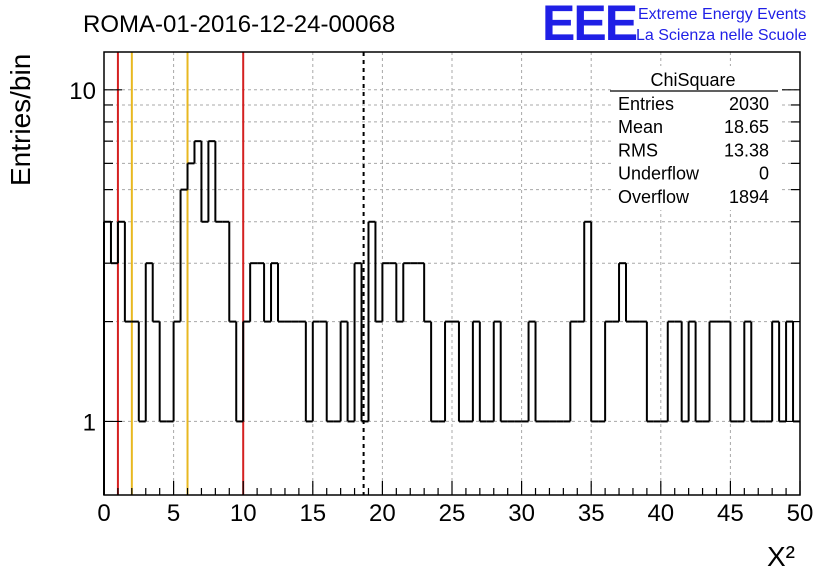 The image size is (836, 572). Describe the element at coordinates (654, 197) in the screenshot. I see `stats-row-label: Overflow` at that location.